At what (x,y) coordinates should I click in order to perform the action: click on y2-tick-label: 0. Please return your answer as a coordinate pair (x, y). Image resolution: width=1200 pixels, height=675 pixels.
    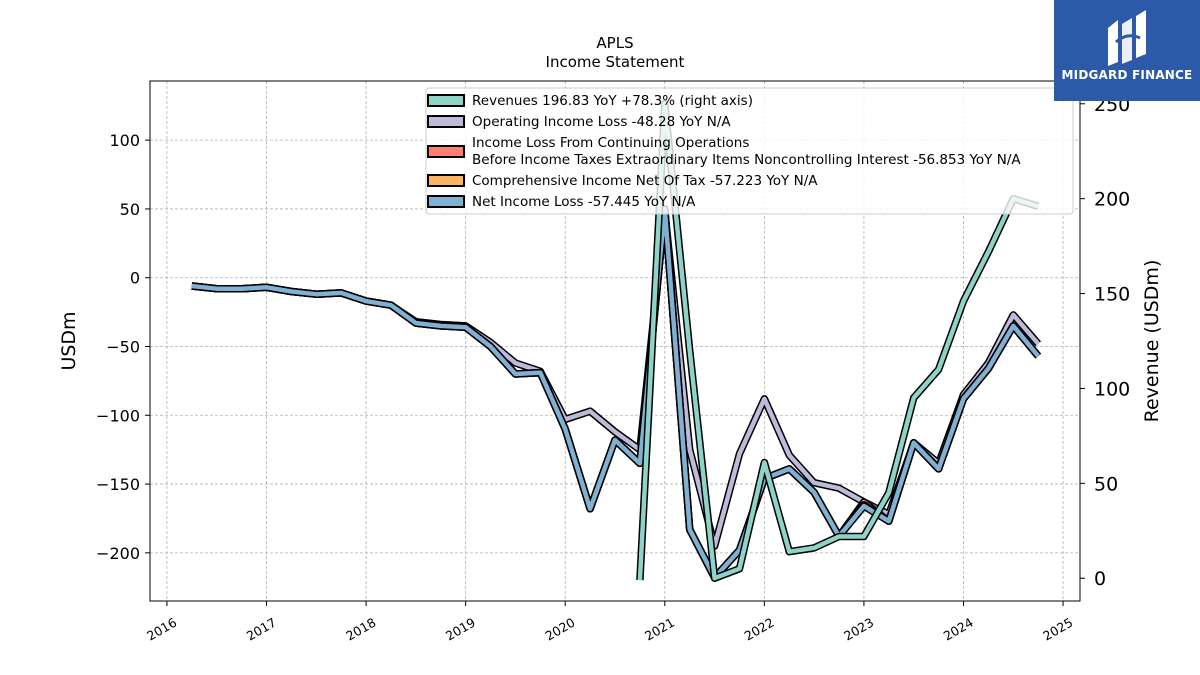
    Looking at the image, I should click on (1100, 579).